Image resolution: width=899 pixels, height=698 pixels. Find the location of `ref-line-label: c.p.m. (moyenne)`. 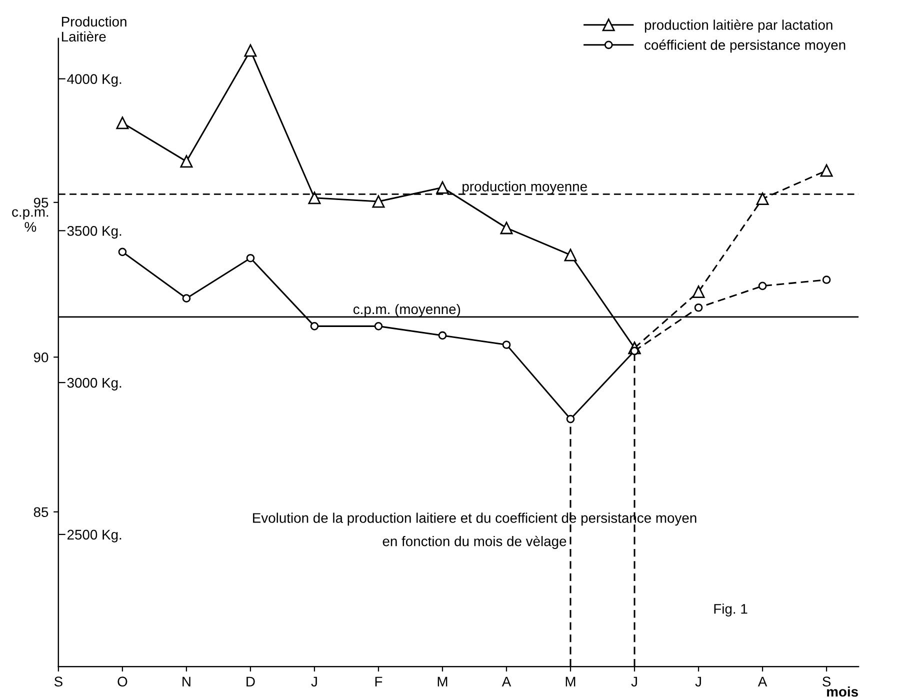

ref-line-label: c.p.m. (moyenne) is located at coordinates (406, 310).